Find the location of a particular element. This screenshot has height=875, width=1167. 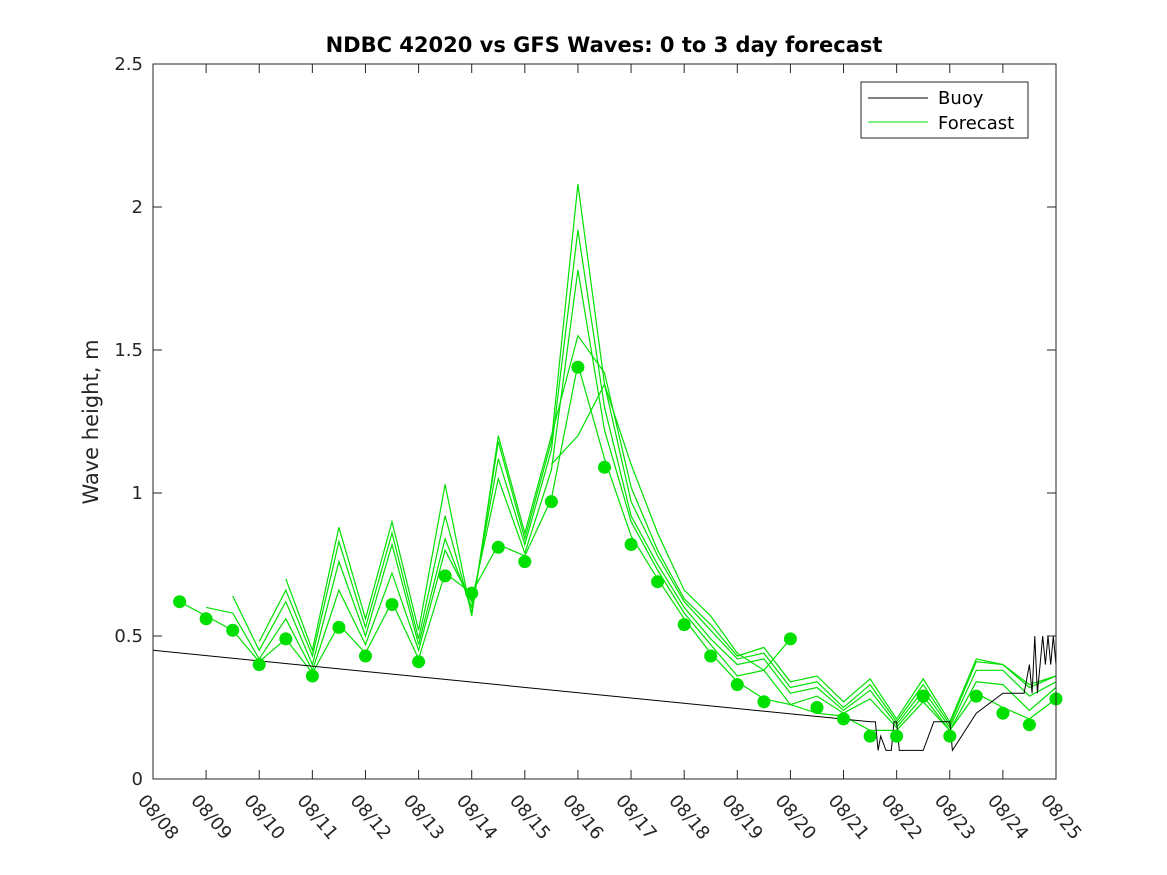

y-tick-label: 0 is located at coordinates (137, 779).